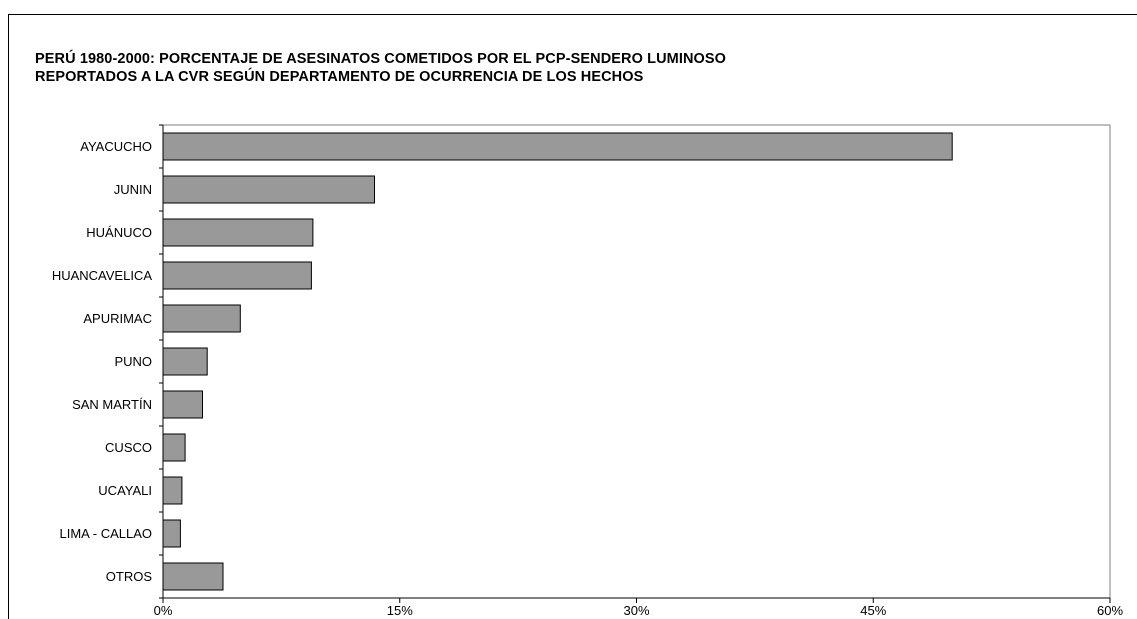 The height and width of the screenshot is (619, 1137). Describe the element at coordinates (116, 146) in the screenshot. I see `category-label: AYACUCHO` at that location.